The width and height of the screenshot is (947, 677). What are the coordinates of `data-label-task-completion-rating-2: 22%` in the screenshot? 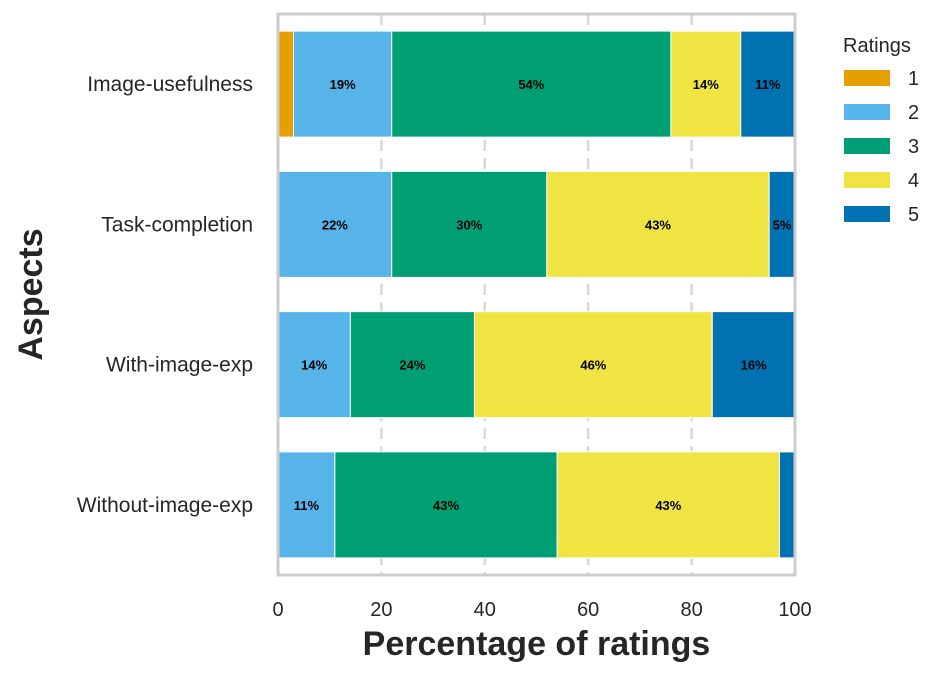 It's located at (335, 224).